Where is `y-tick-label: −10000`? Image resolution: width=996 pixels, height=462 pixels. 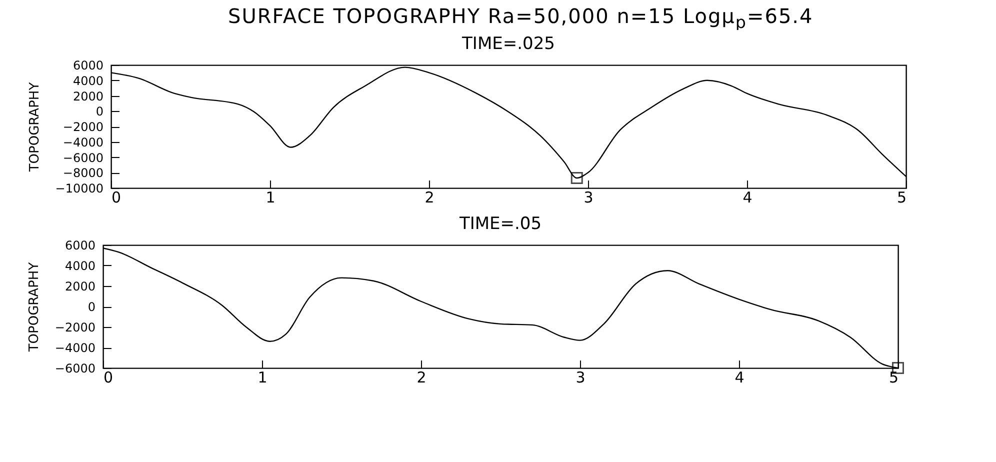 y-tick-label: −10000 is located at coordinates (79, 189).